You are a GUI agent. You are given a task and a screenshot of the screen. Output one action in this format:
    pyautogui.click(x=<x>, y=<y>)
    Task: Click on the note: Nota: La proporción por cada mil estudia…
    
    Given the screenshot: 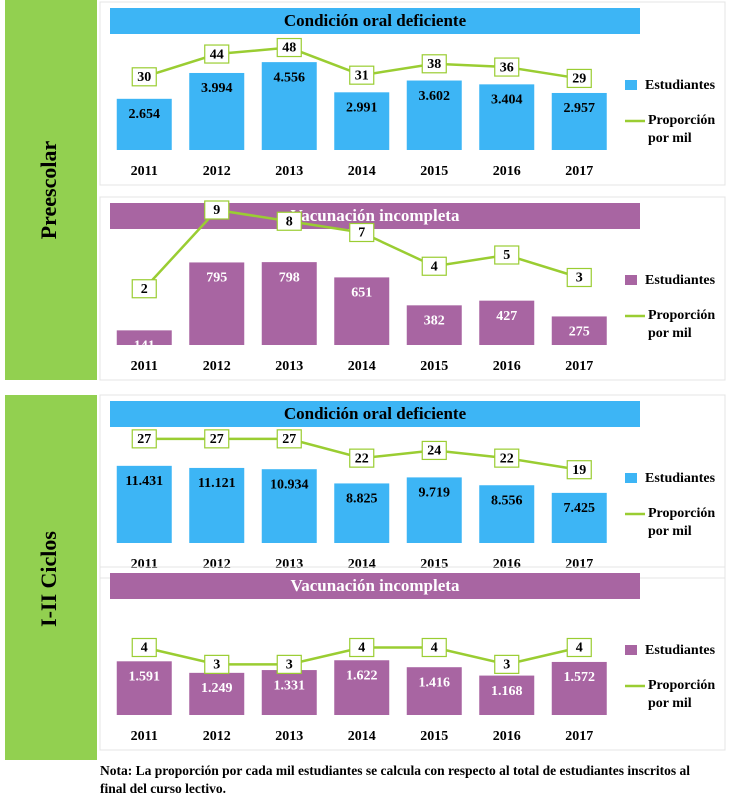 What is the action you would take?
    pyautogui.click(x=395, y=779)
    